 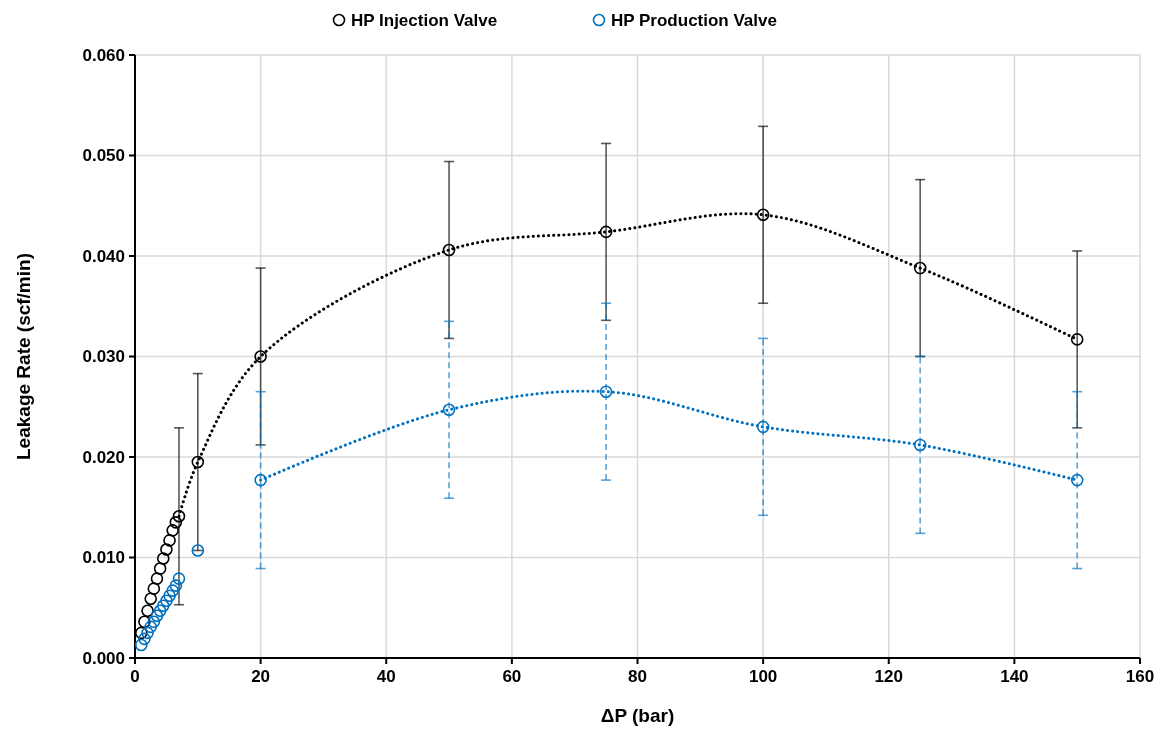 What do you see at coordinates (103, 256) in the screenshot?
I see `y-tick-label: 0.040` at bounding box center [103, 256].